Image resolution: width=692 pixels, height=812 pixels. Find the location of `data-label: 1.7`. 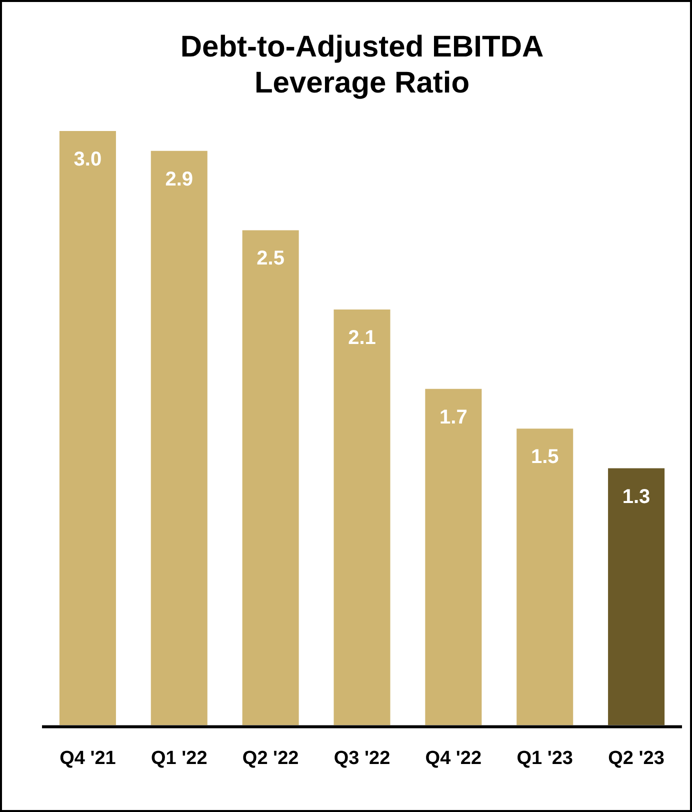

data-label: 1.7 is located at coordinates (454, 417).